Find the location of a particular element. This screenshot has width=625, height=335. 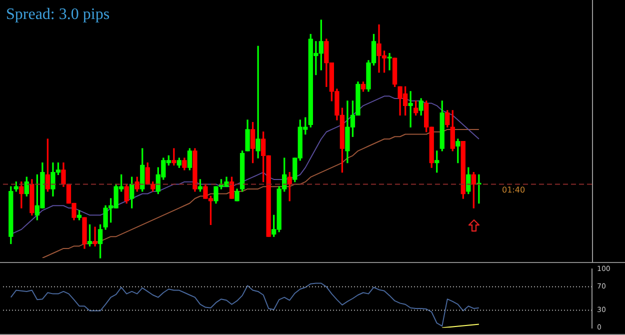

chart-title: Spread: 3.0 pips is located at coordinates (58, 15).